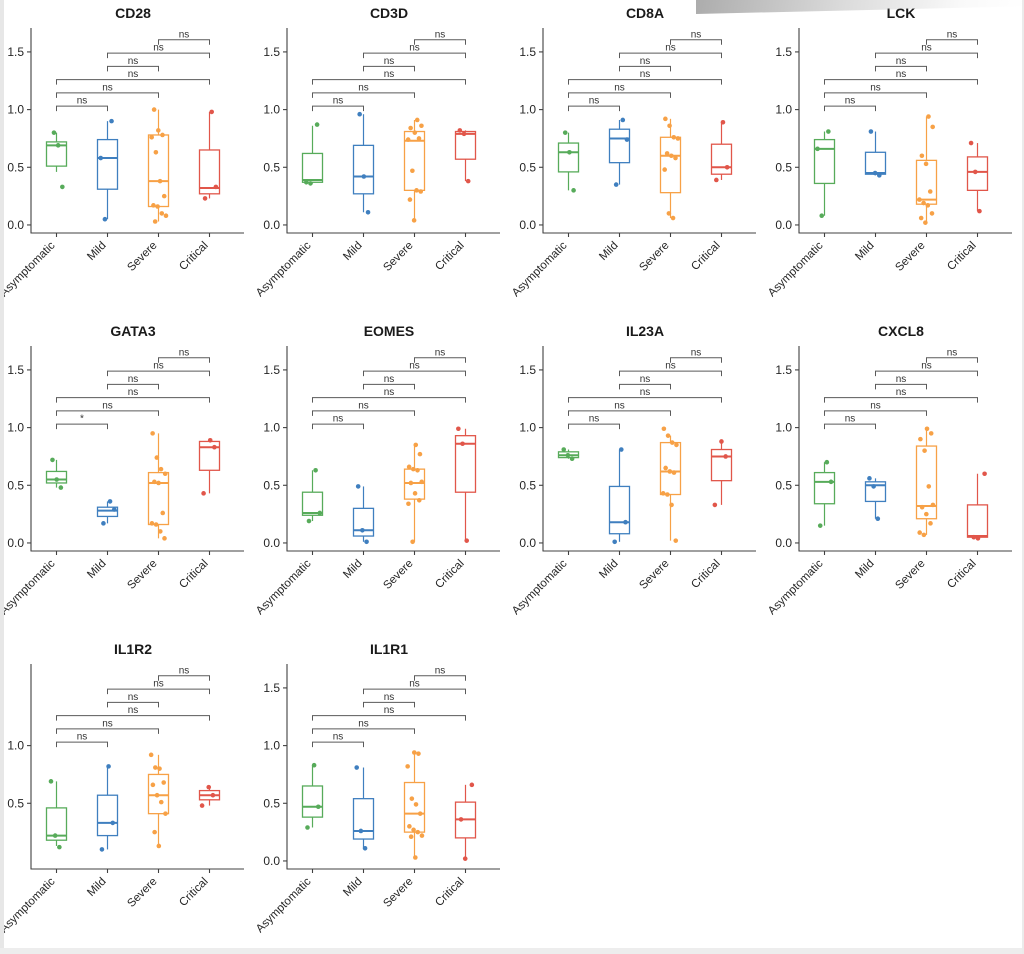  What do you see at coordinates (133, 649) in the screenshot?
I see `panel-title: IL1R2` at bounding box center [133, 649].